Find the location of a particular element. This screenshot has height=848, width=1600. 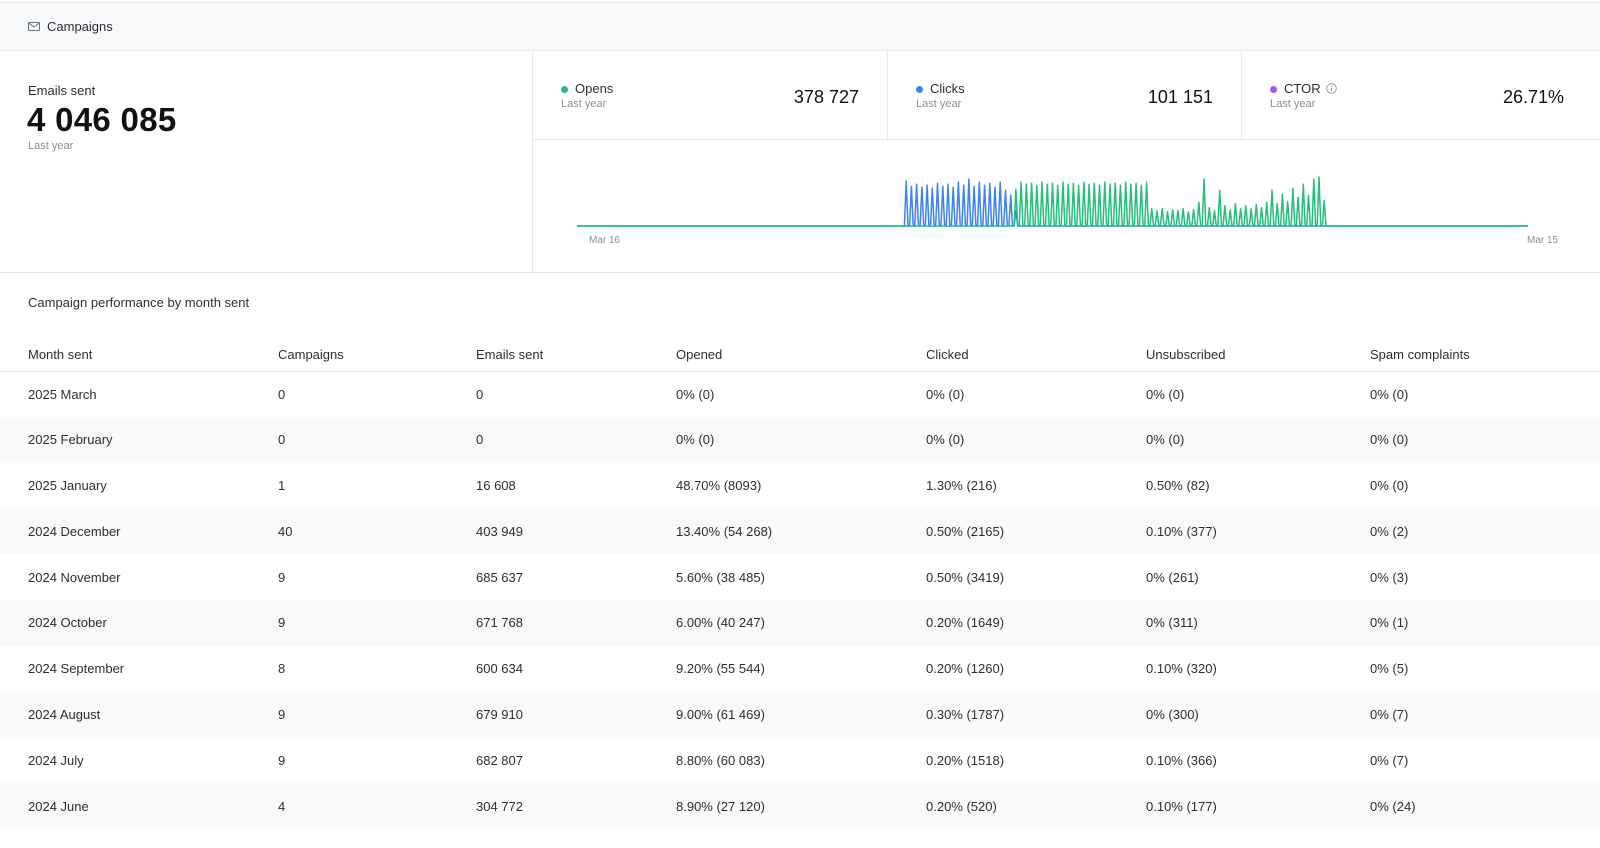

opened-cell: 13.40% (54 268) is located at coordinates (801, 531).